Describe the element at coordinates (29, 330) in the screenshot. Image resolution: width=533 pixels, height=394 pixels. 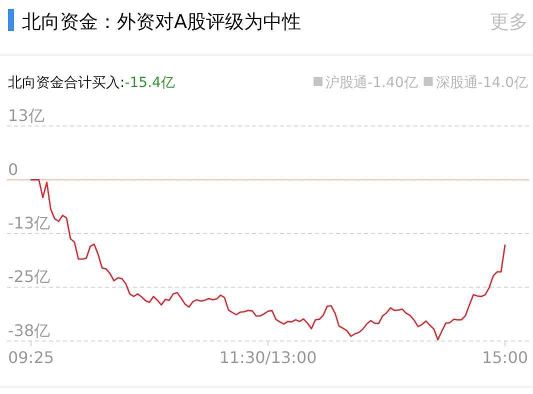
I see `y-tick-label: -38亿` at that location.